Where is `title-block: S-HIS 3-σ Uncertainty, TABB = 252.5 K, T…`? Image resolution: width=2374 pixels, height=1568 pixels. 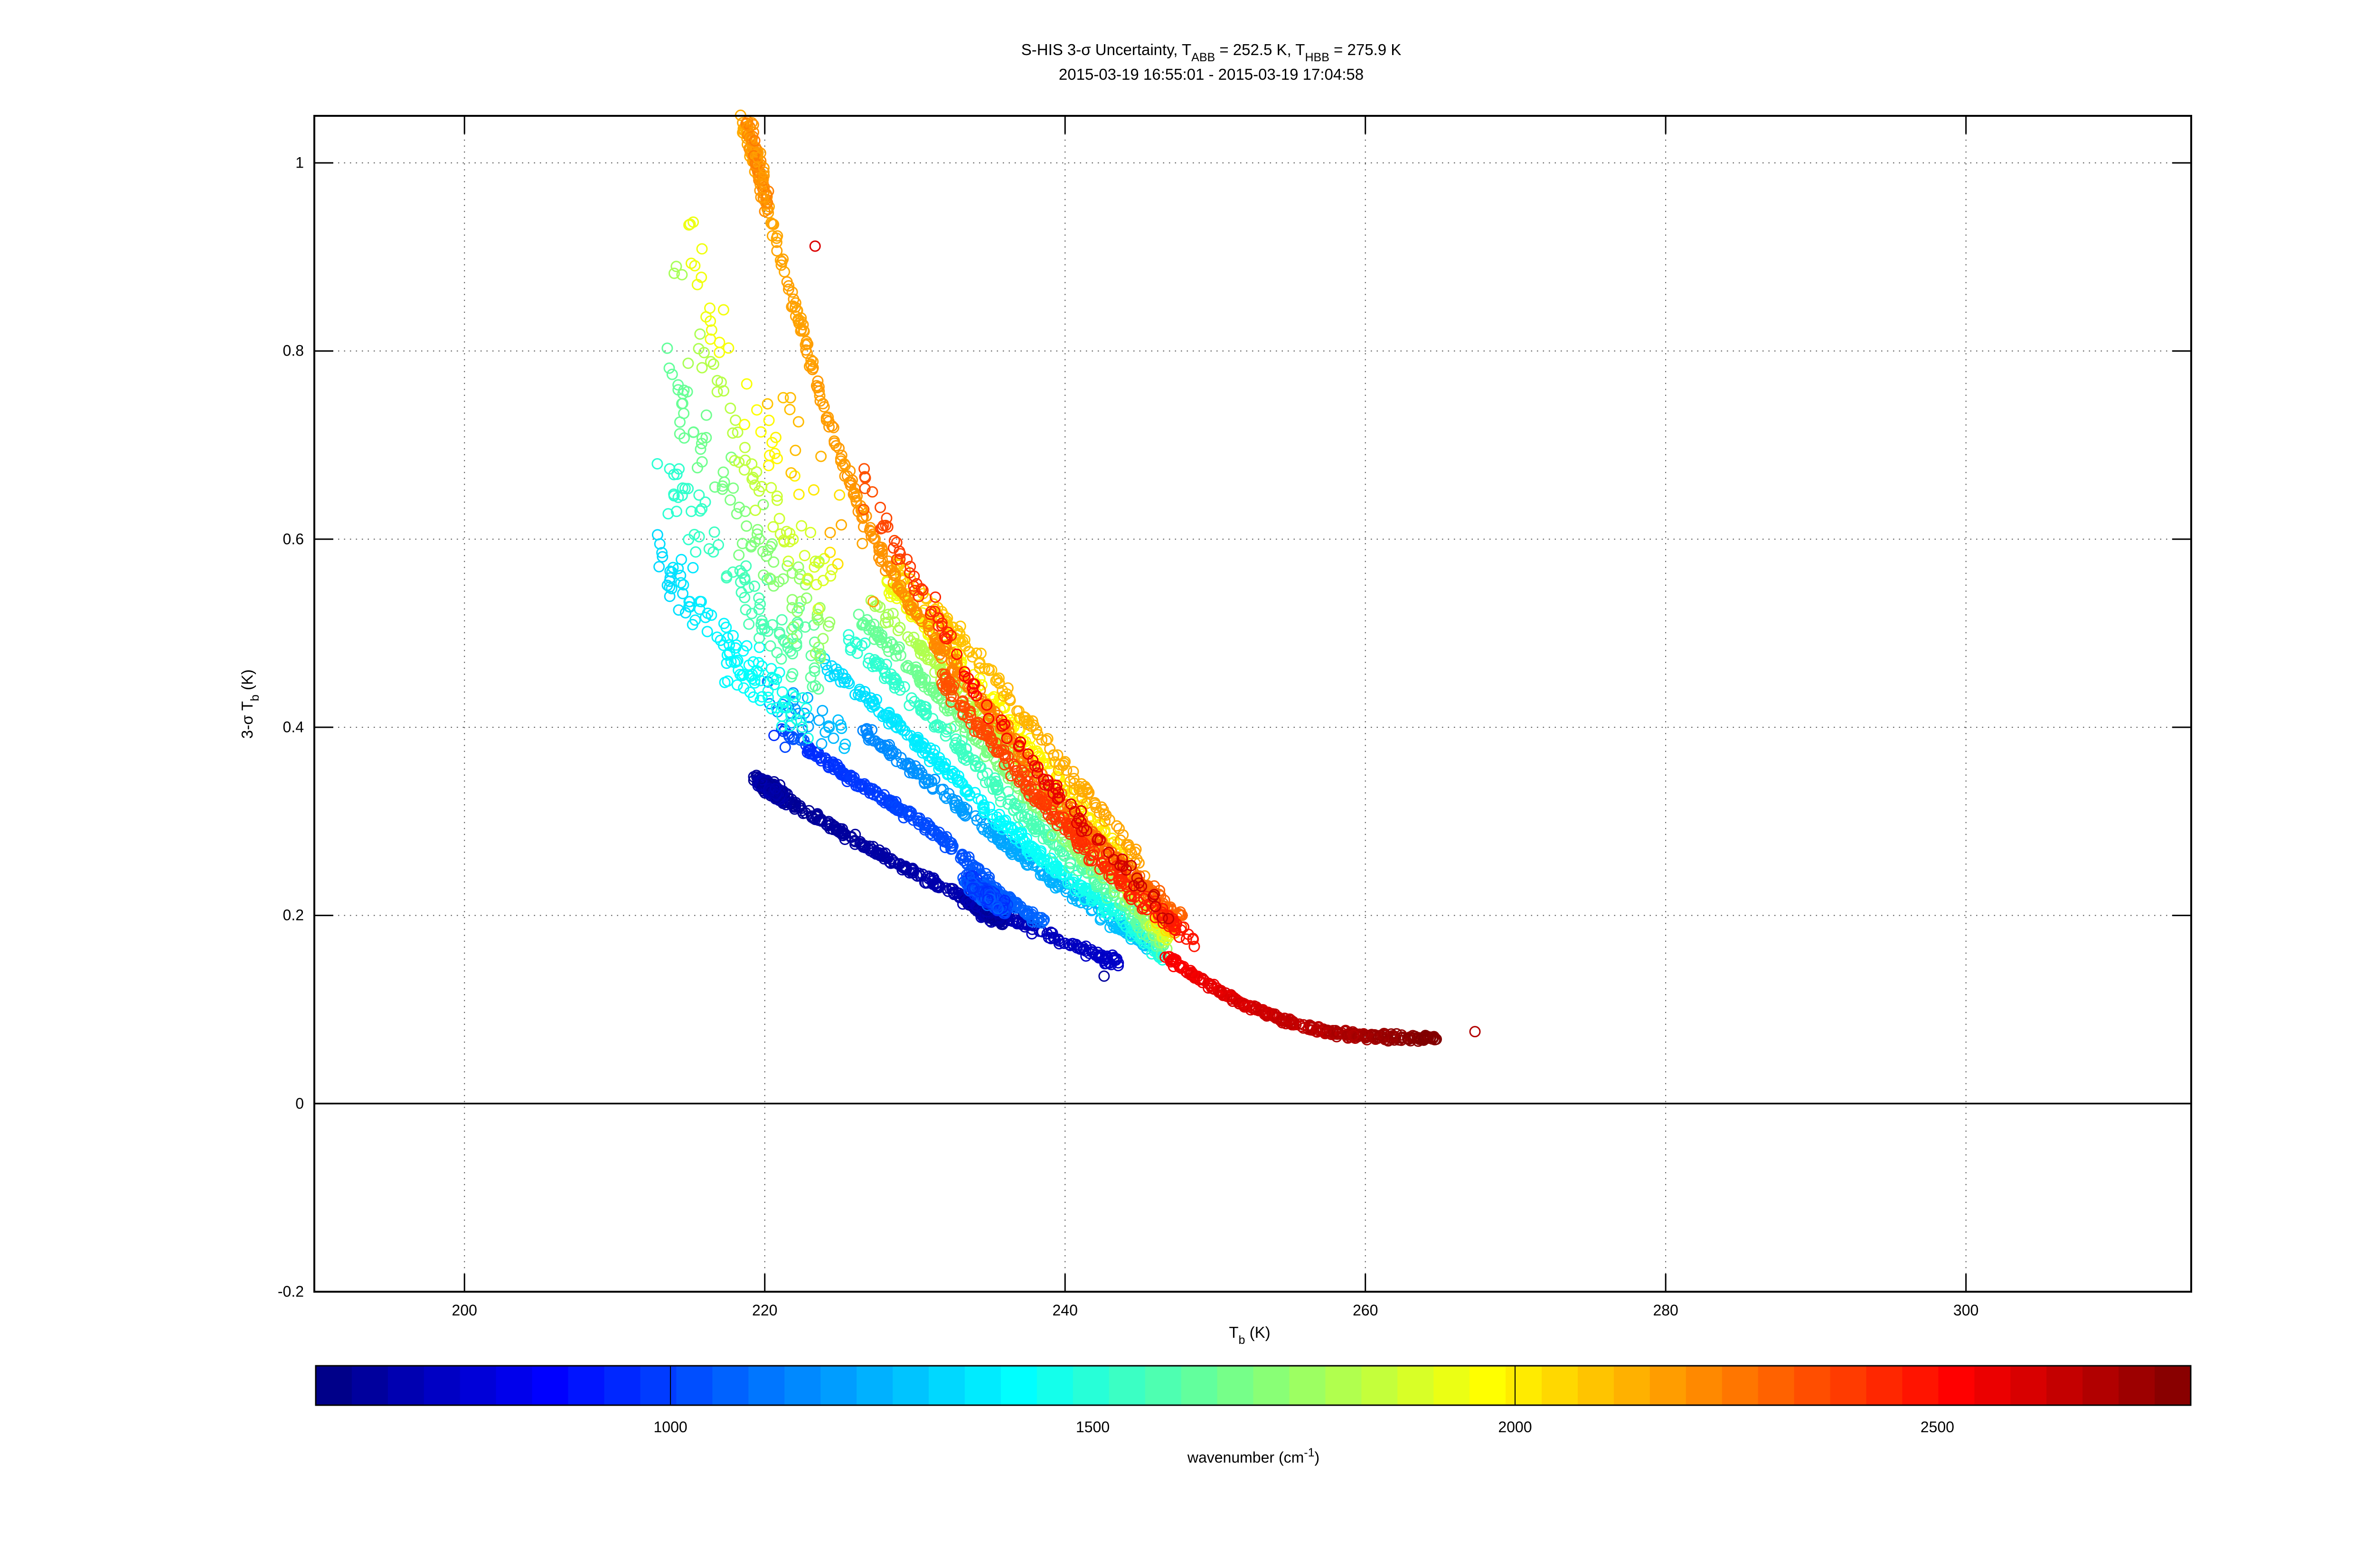
title-block: S-HIS 3-σ Uncertainty, TABB = 252.5 K, T… is located at coordinates (1187, 62).